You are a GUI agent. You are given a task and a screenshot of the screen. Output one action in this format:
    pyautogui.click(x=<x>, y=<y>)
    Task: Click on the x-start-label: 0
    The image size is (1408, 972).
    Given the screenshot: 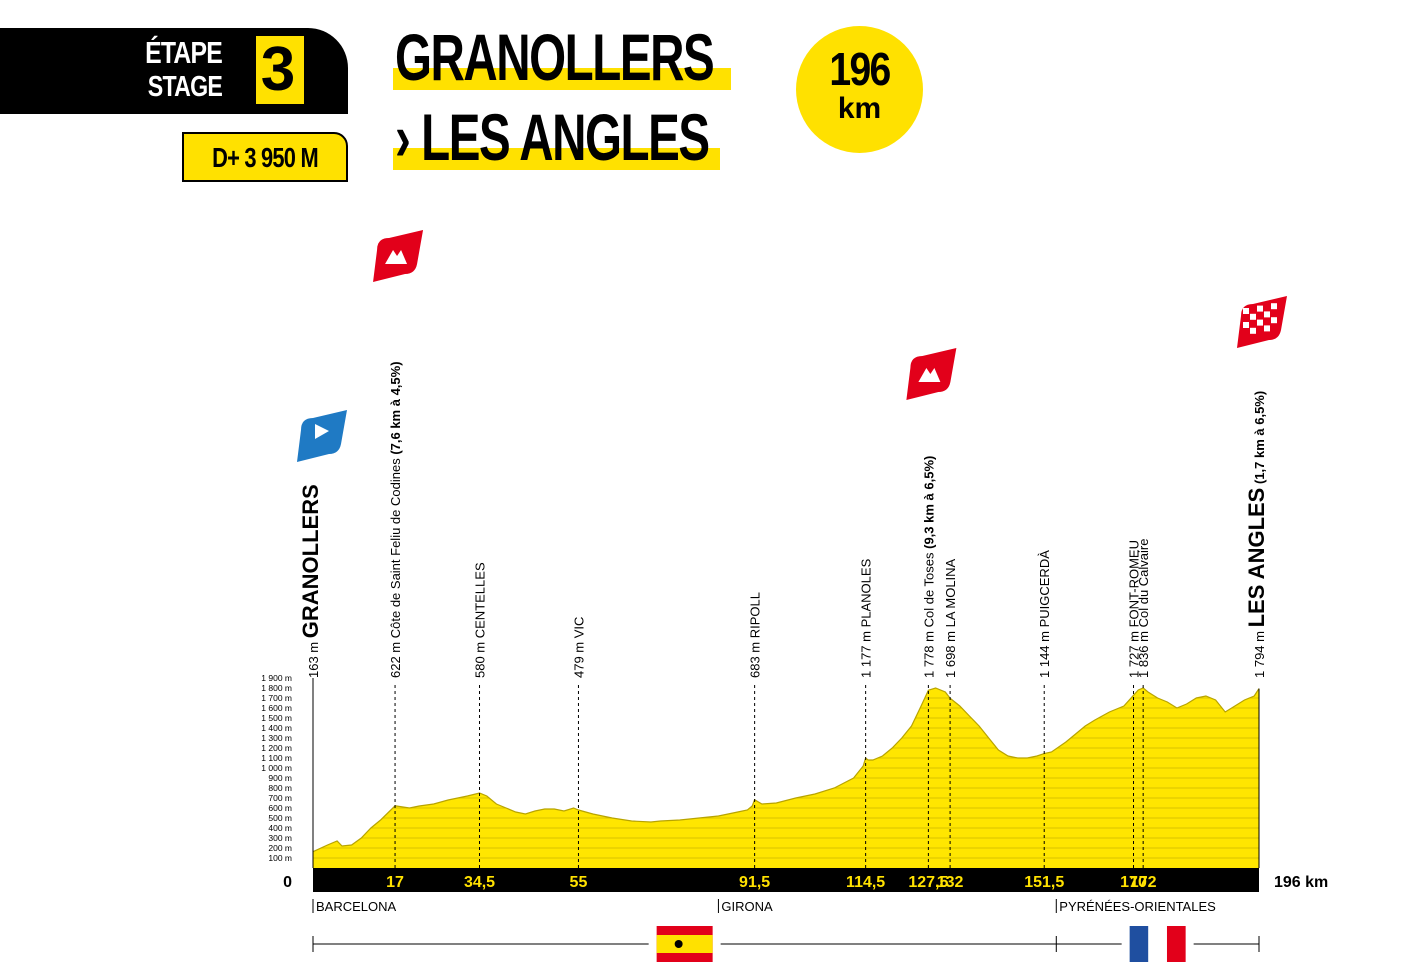 What is the action you would take?
    pyautogui.click(x=287, y=882)
    